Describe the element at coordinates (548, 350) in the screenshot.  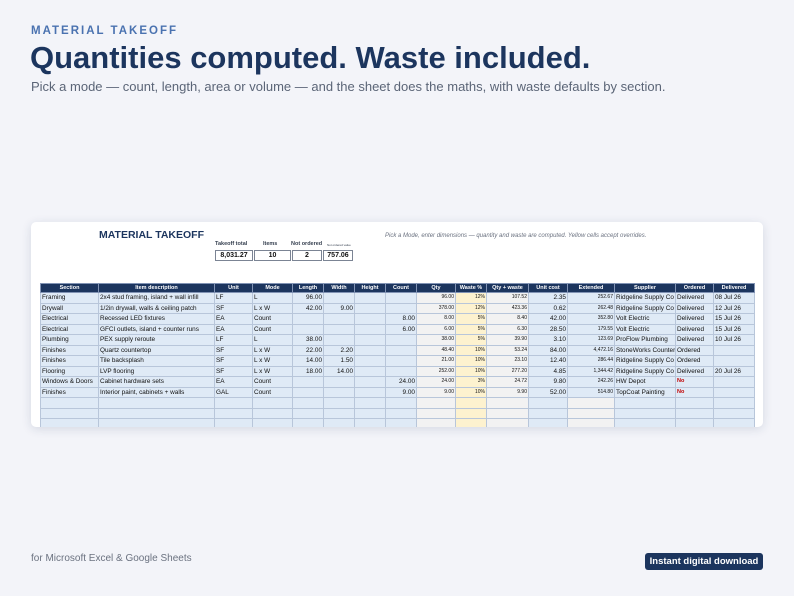
I see `table-cell: 84.00` at that location.